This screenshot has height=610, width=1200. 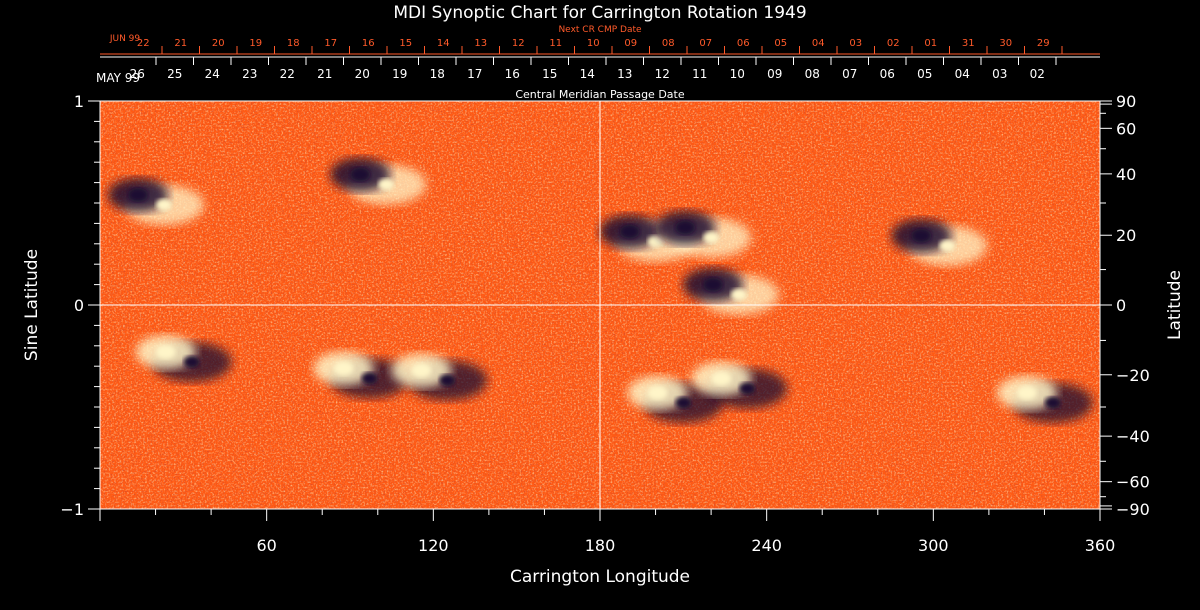 I want to click on next-date-label: 08, so click(x=668, y=43).